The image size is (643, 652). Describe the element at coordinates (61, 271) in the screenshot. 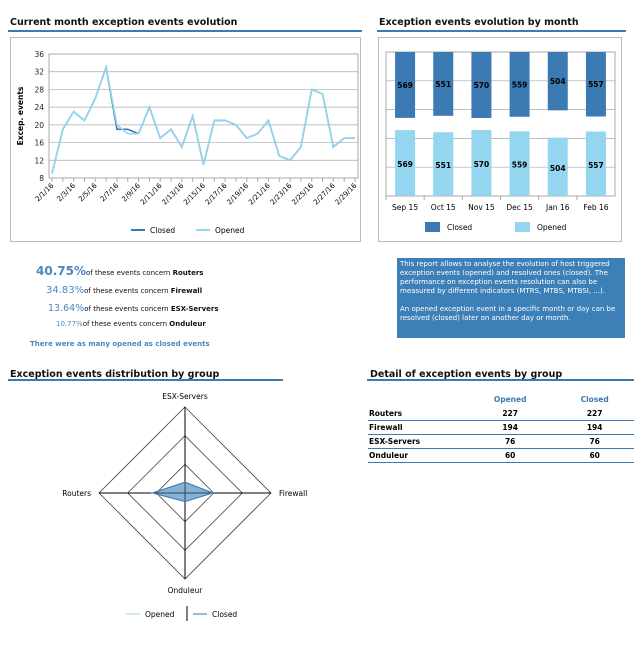

I see `stat-pct: 40.75%` at that location.